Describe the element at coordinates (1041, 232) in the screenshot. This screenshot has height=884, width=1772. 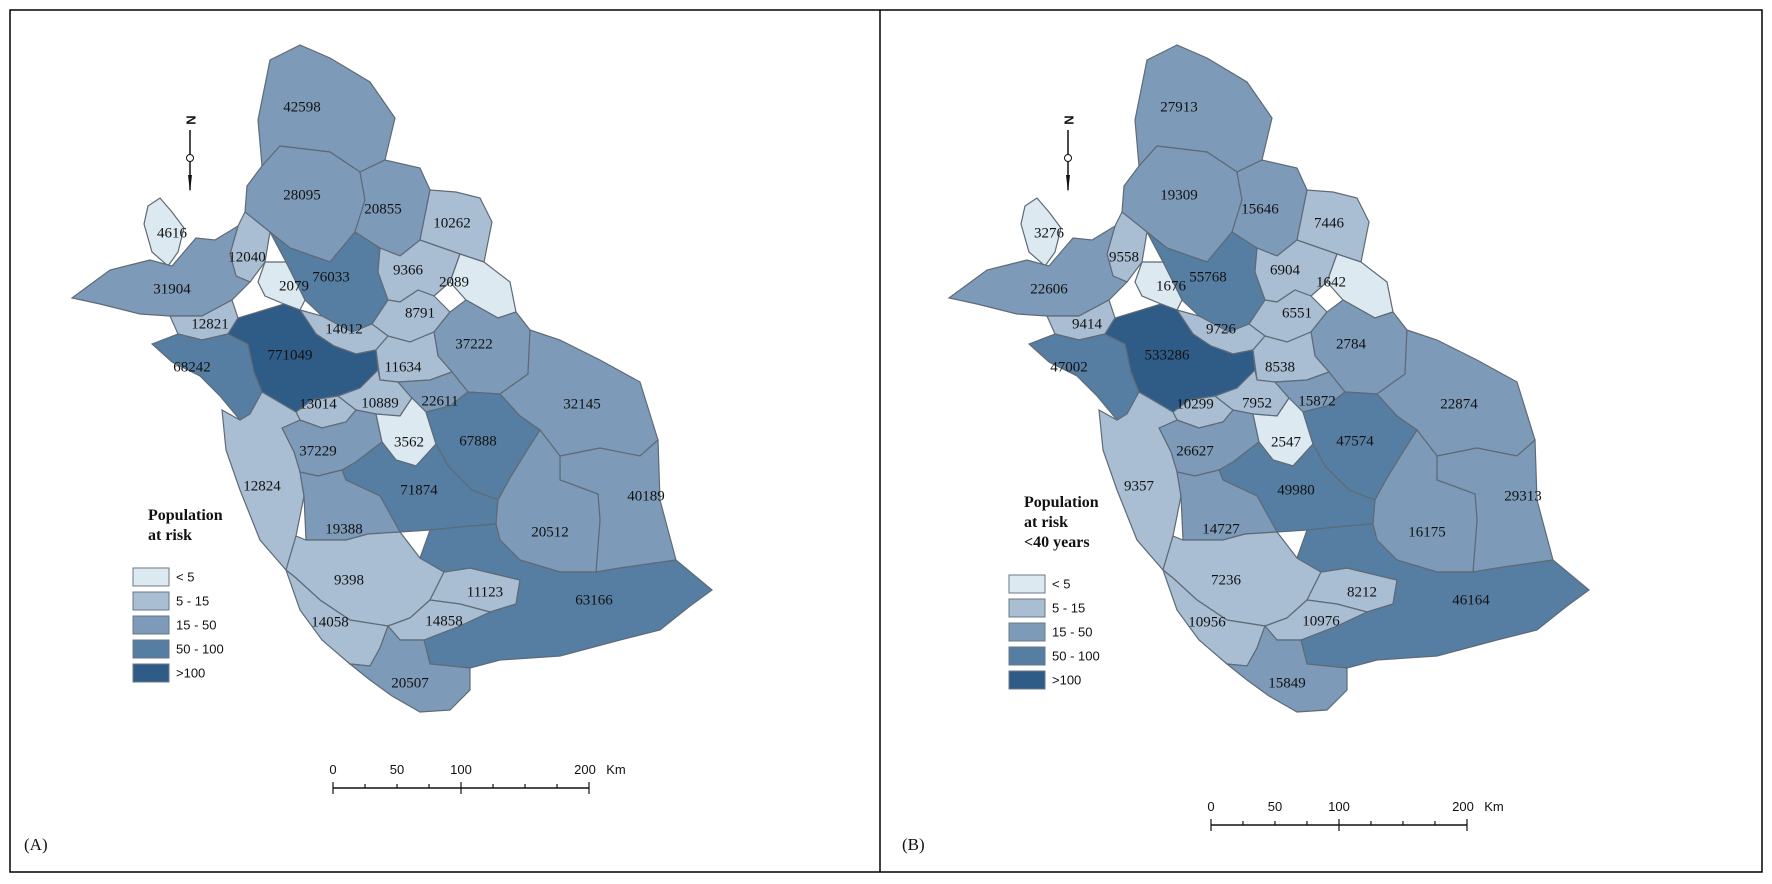
I see `district-w1` at that location.